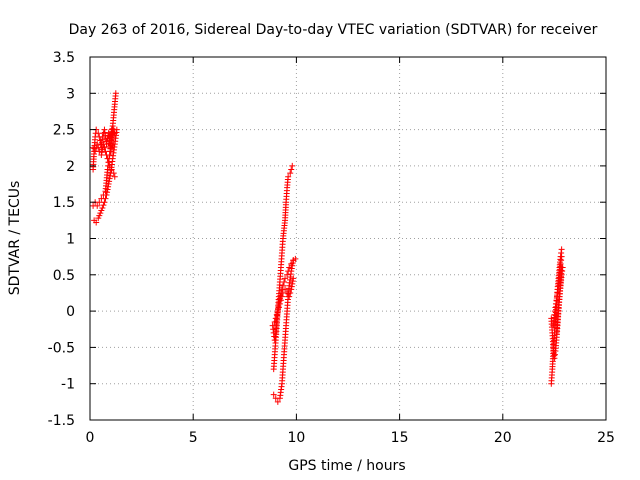  I want to click on y-tick-label: -1.5, so click(61, 421).